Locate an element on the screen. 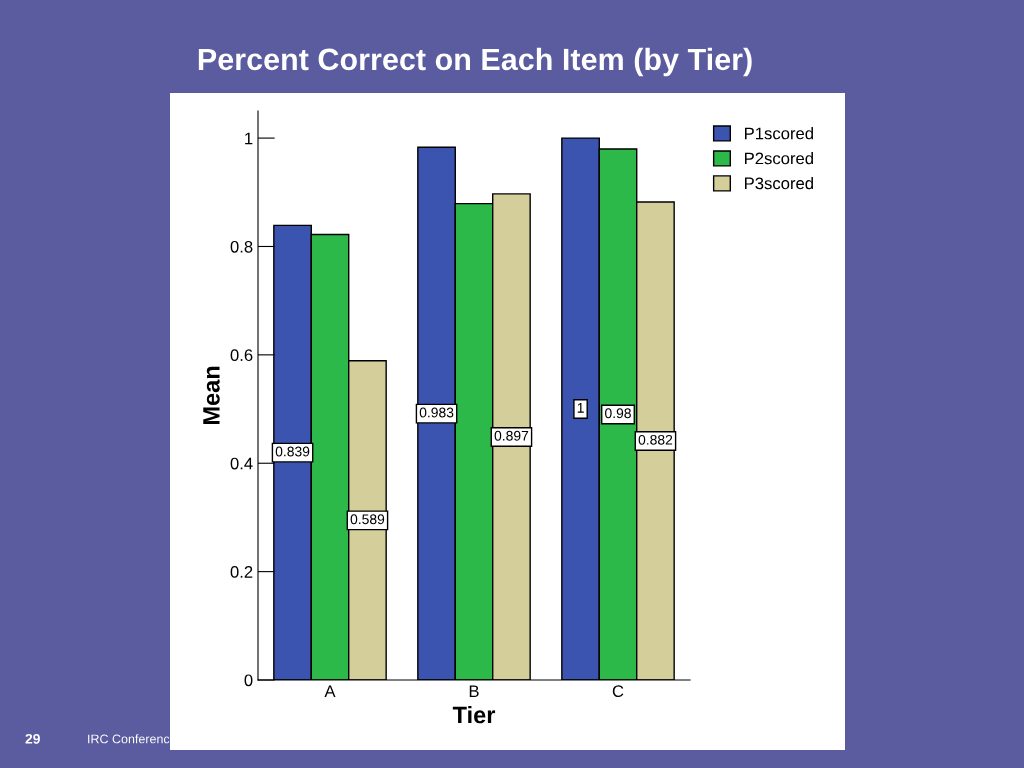 The height and width of the screenshot is (768, 1024). y-tick-label: 1 is located at coordinates (249, 138).